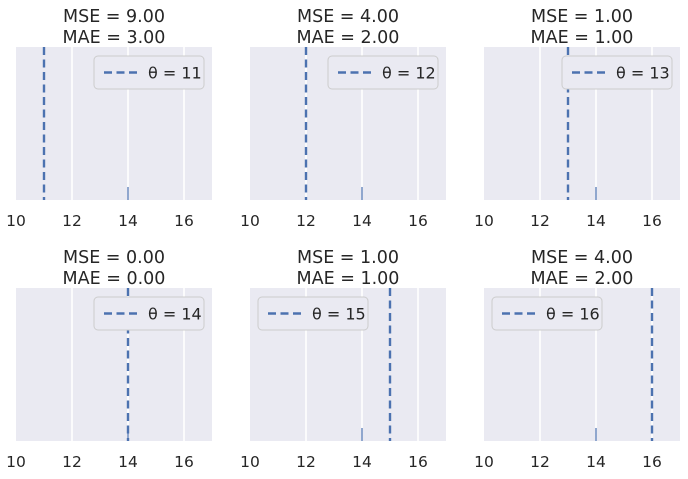 This screenshot has height=479, width=688. Describe the element at coordinates (114, 17) in the screenshot. I see `subplot-title-line-1: MSE = 9.00` at that location.